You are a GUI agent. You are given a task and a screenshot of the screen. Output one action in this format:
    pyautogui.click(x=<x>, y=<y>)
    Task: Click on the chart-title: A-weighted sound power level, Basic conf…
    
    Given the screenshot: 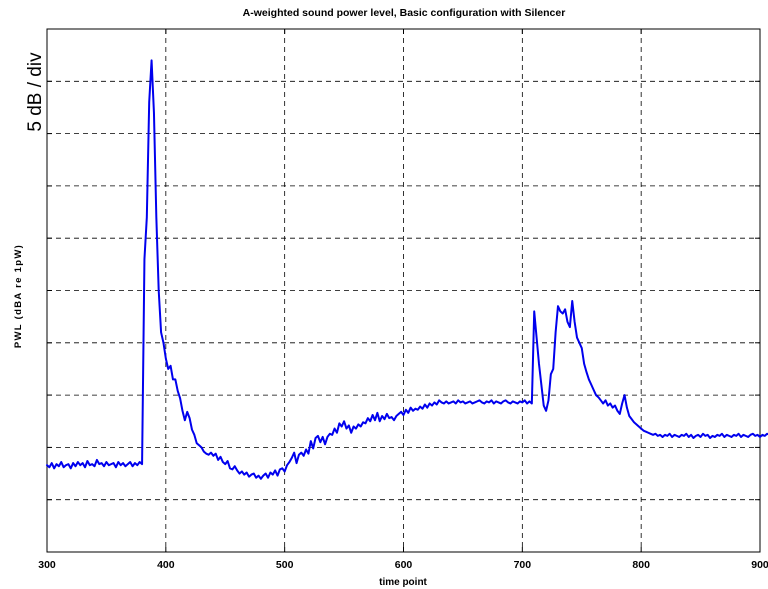 What is the action you would take?
    pyautogui.click(x=404, y=13)
    